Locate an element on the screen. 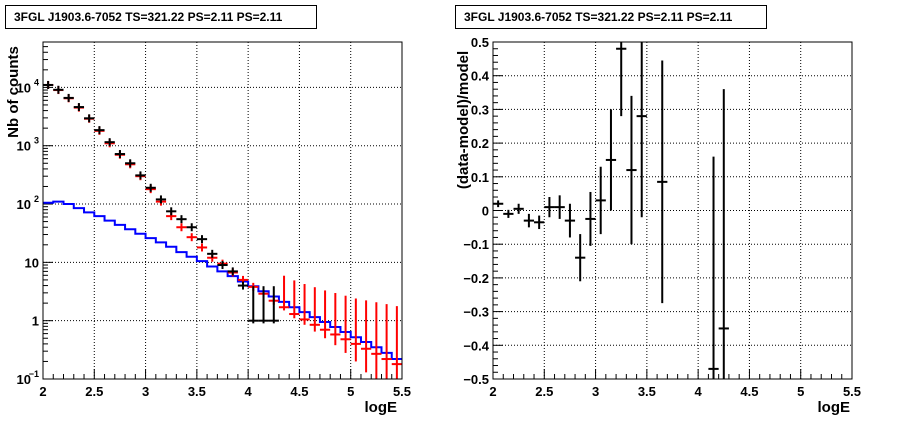  right-x-tick-label: 4 is located at coordinates (699, 391).